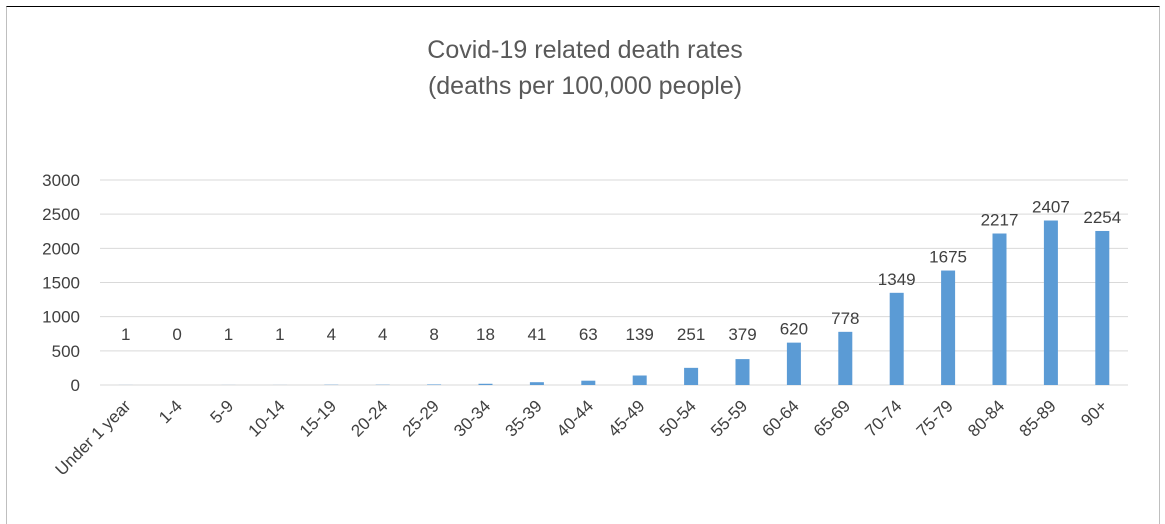 Image resolution: width=1165 pixels, height=524 pixels. What do you see at coordinates (1038, 418) in the screenshot?
I see `x-category-label: 85-89` at bounding box center [1038, 418].